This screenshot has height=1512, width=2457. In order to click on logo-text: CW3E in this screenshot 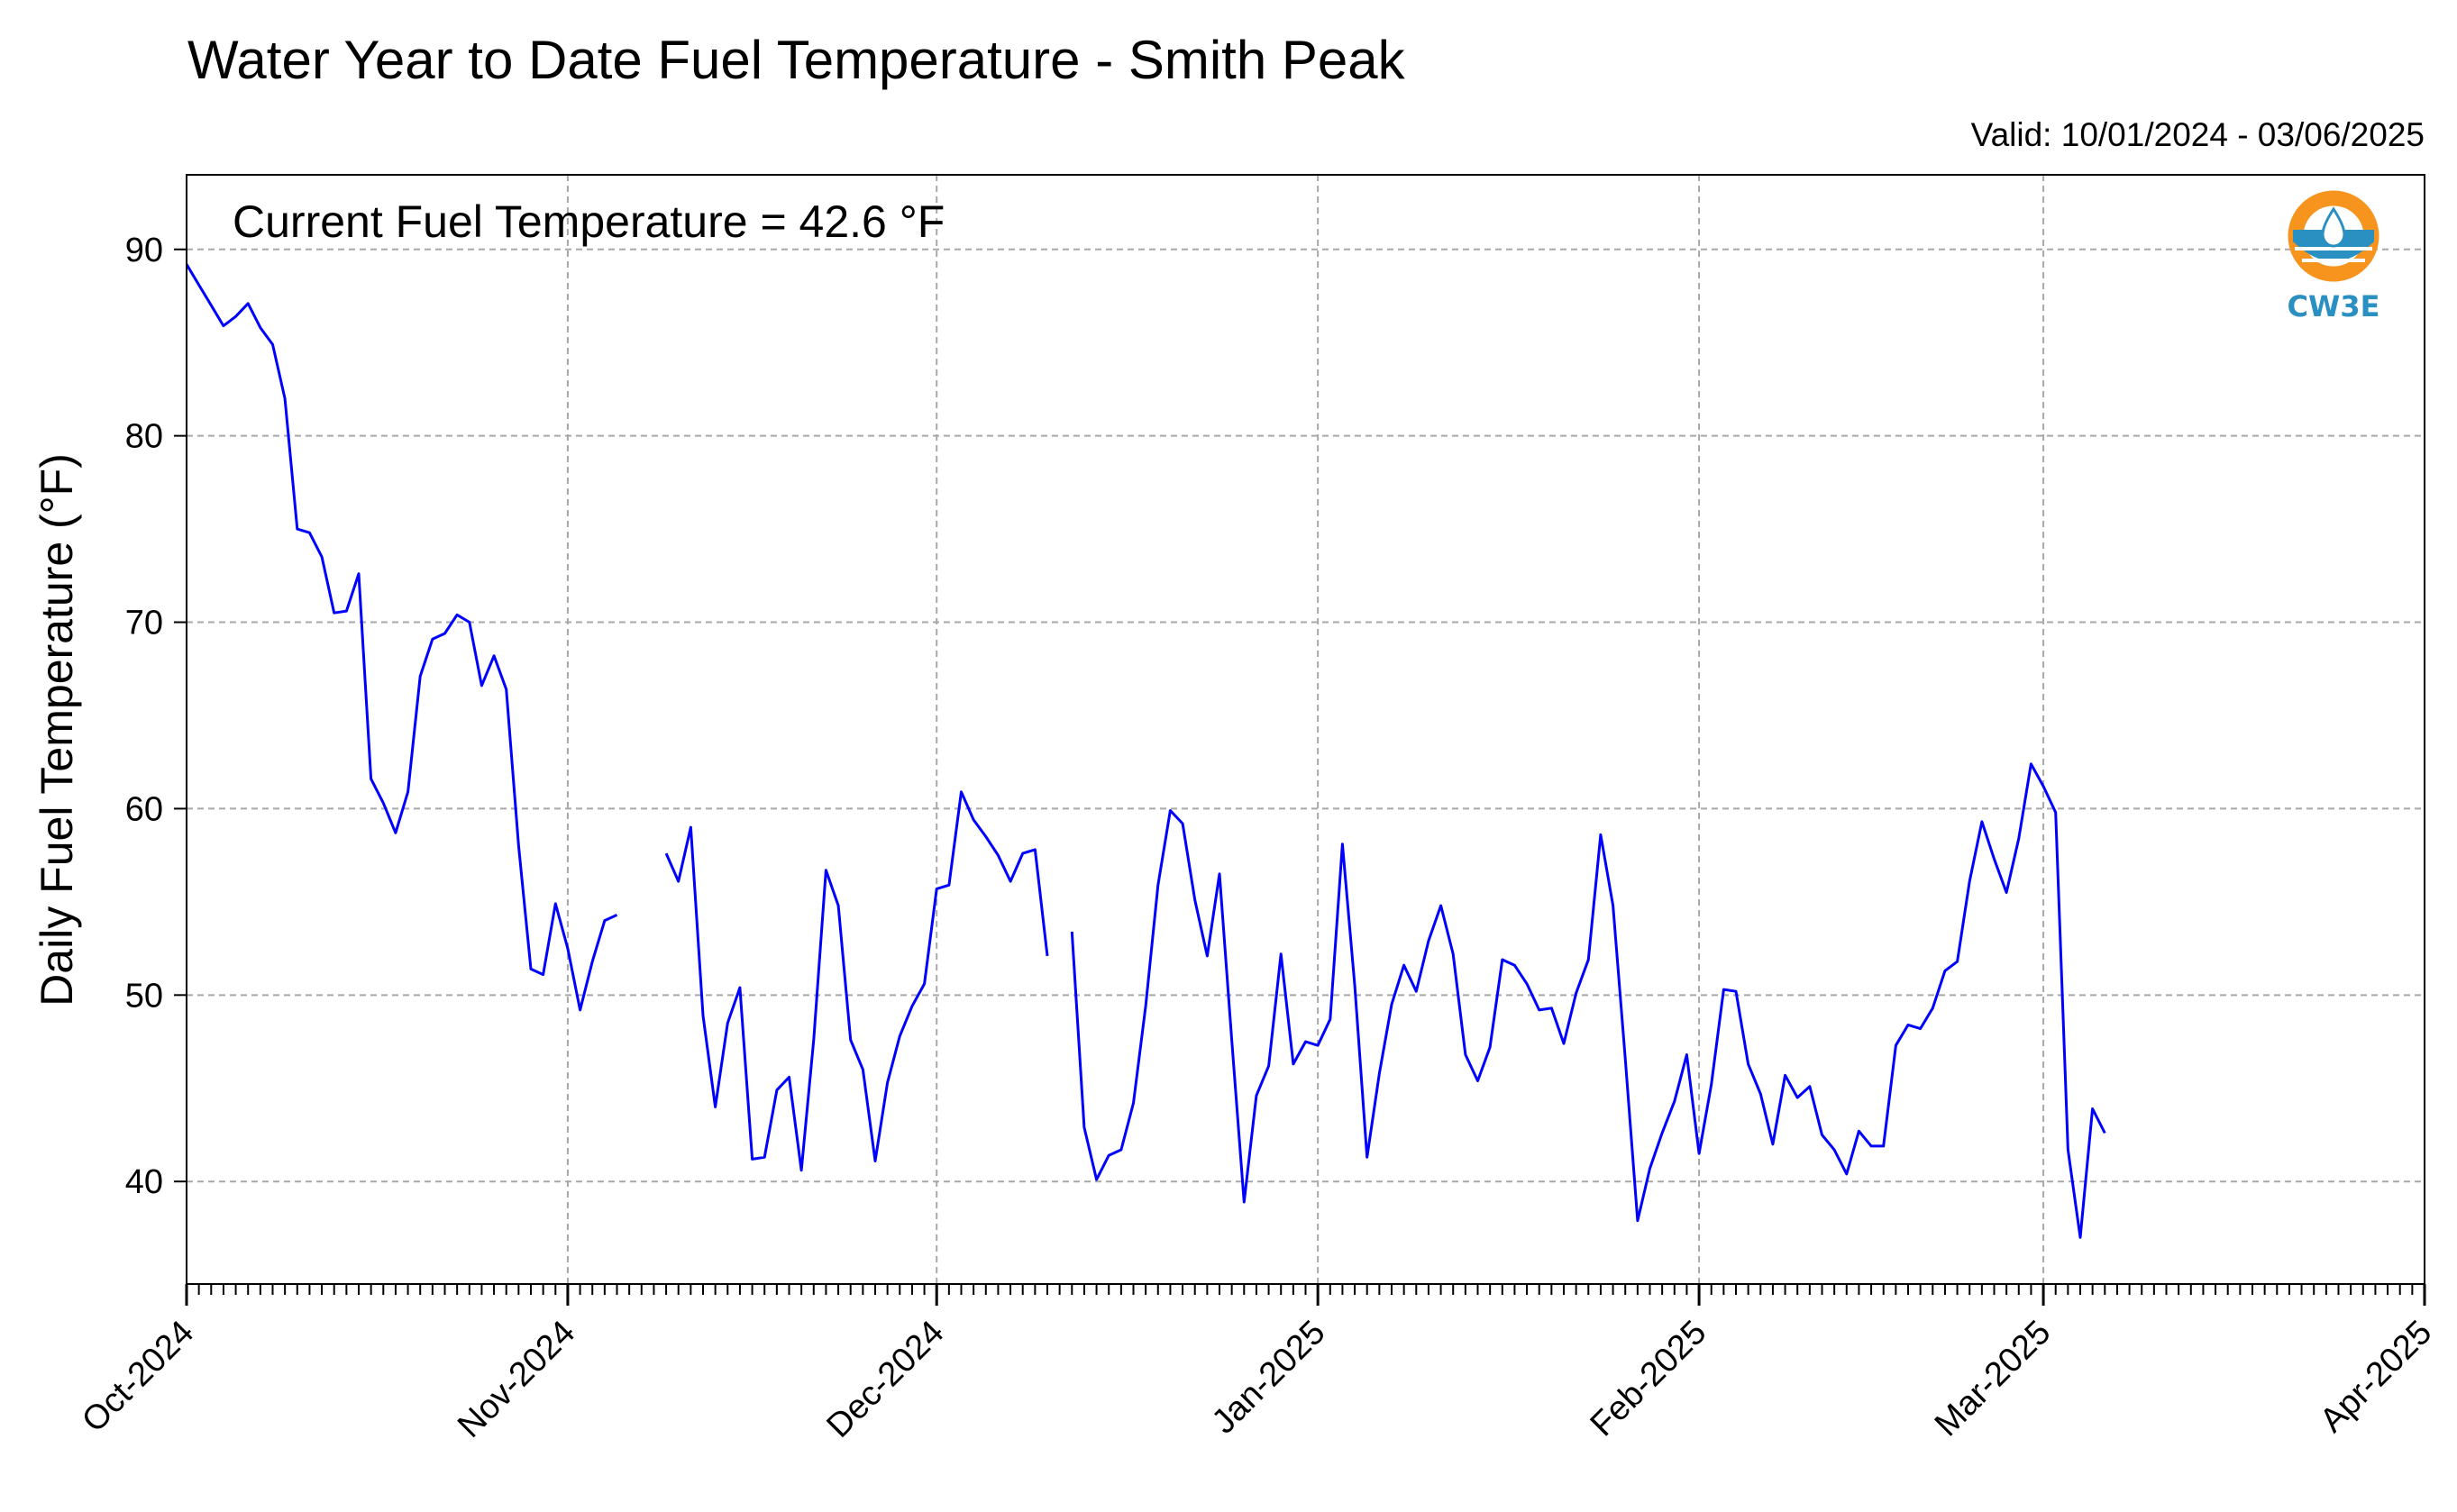, I will do `click(2334, 306)`.